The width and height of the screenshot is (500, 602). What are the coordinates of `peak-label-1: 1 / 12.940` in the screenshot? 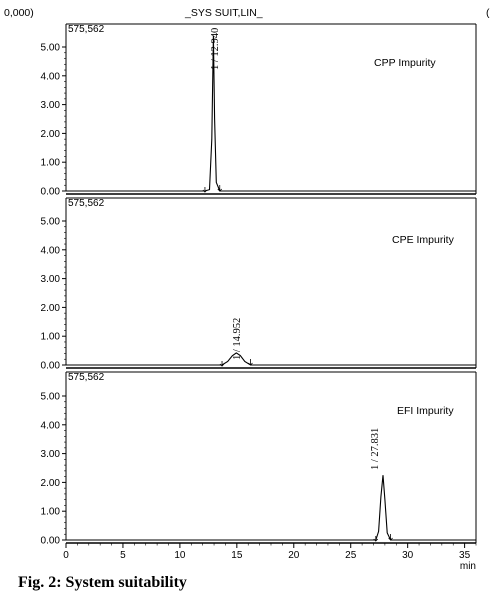 It's located at (215, 49).